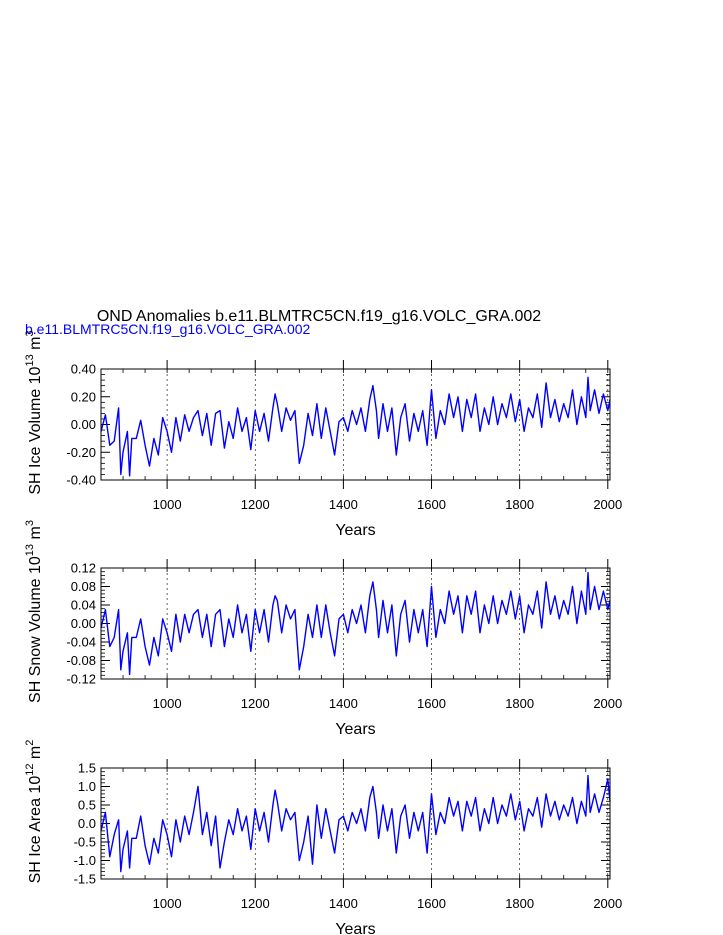 This screenshot has height=935, width=723. I want to click on y-axis-label: SH Snow Volume 1013 m3, so click(34, 611).